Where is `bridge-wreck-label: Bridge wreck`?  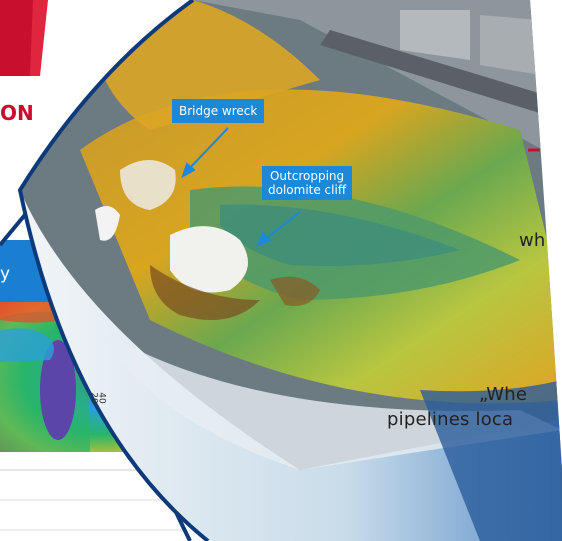
bridge-wreck-label: Bridge wreck is located at coordinates (218, 111).